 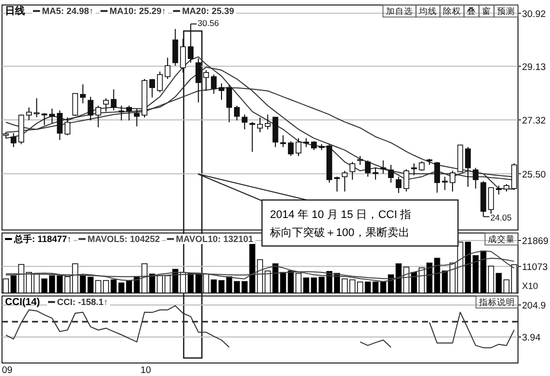 What do you see at coordinates (534, 120) in the screenshot?
I see `y-tick-label: 27.32` at bounding box center [534, 120].